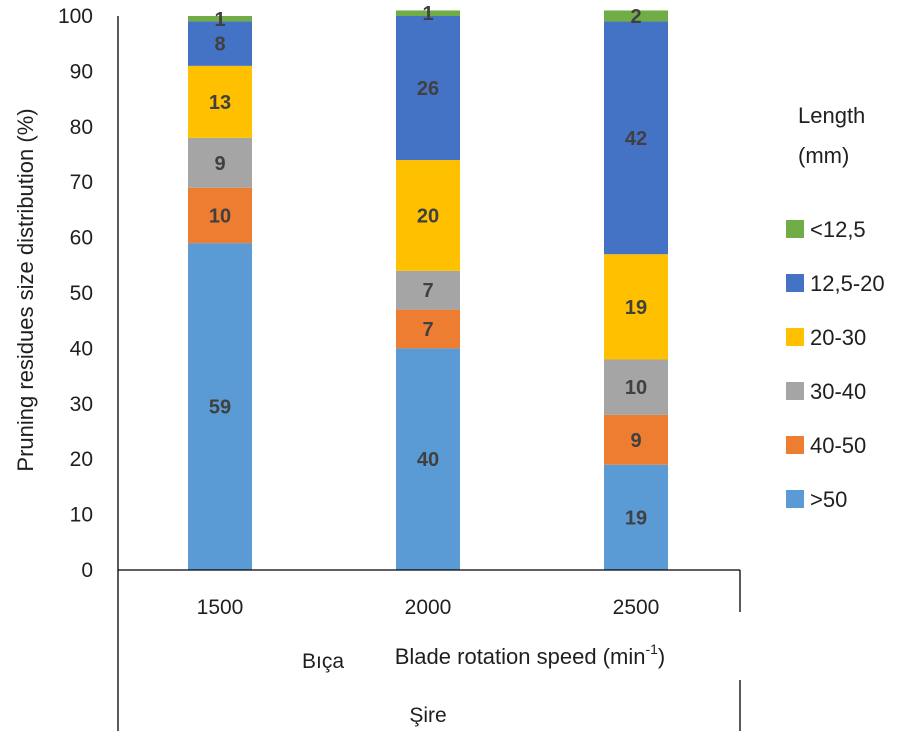 The height and width of the screenshot is (731, 910). I want to click on data-label: 8, so click(219, 45).